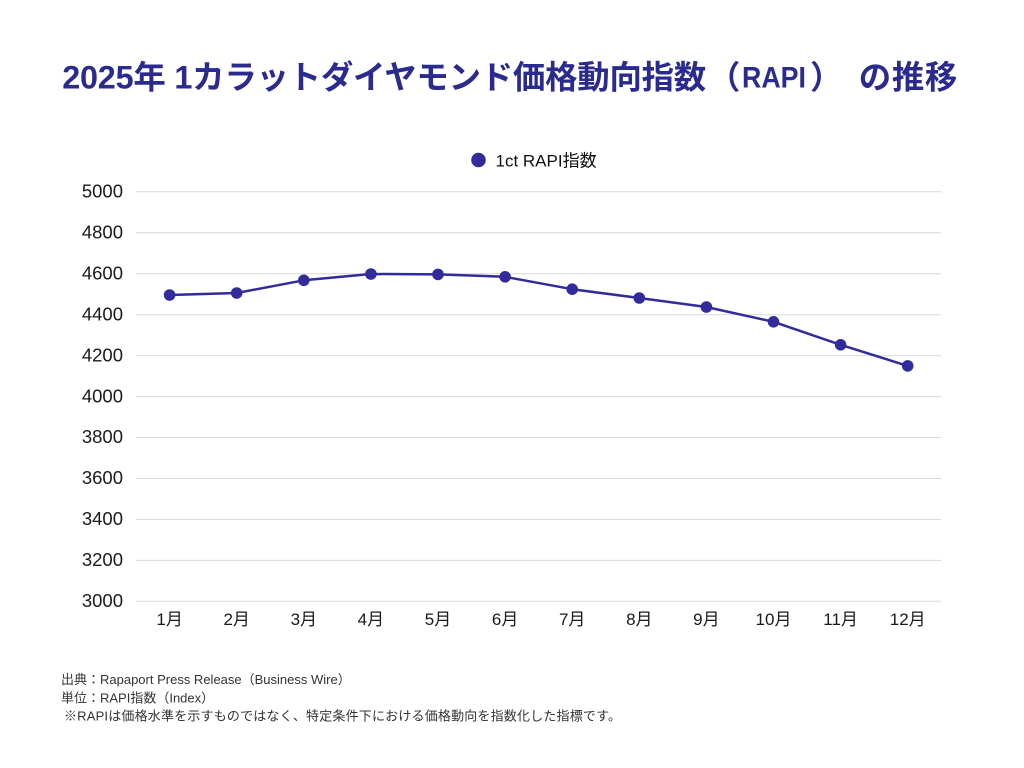 The width and height of the screenshot is (1024, 768). Describe the element at coordinates (102, 395) in the screenshot. I see `svg-text: 4000` at that location.